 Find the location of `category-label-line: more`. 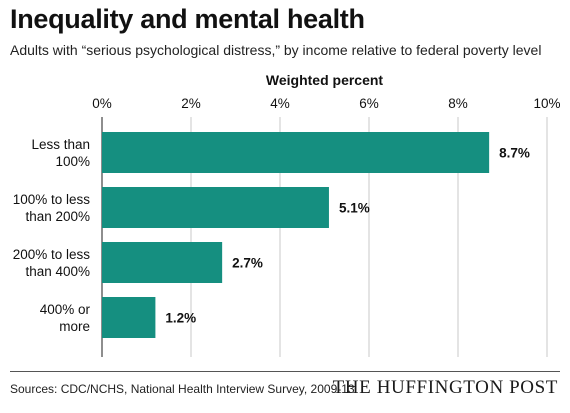

category-label-line: more is located at coordinates (74, 326).